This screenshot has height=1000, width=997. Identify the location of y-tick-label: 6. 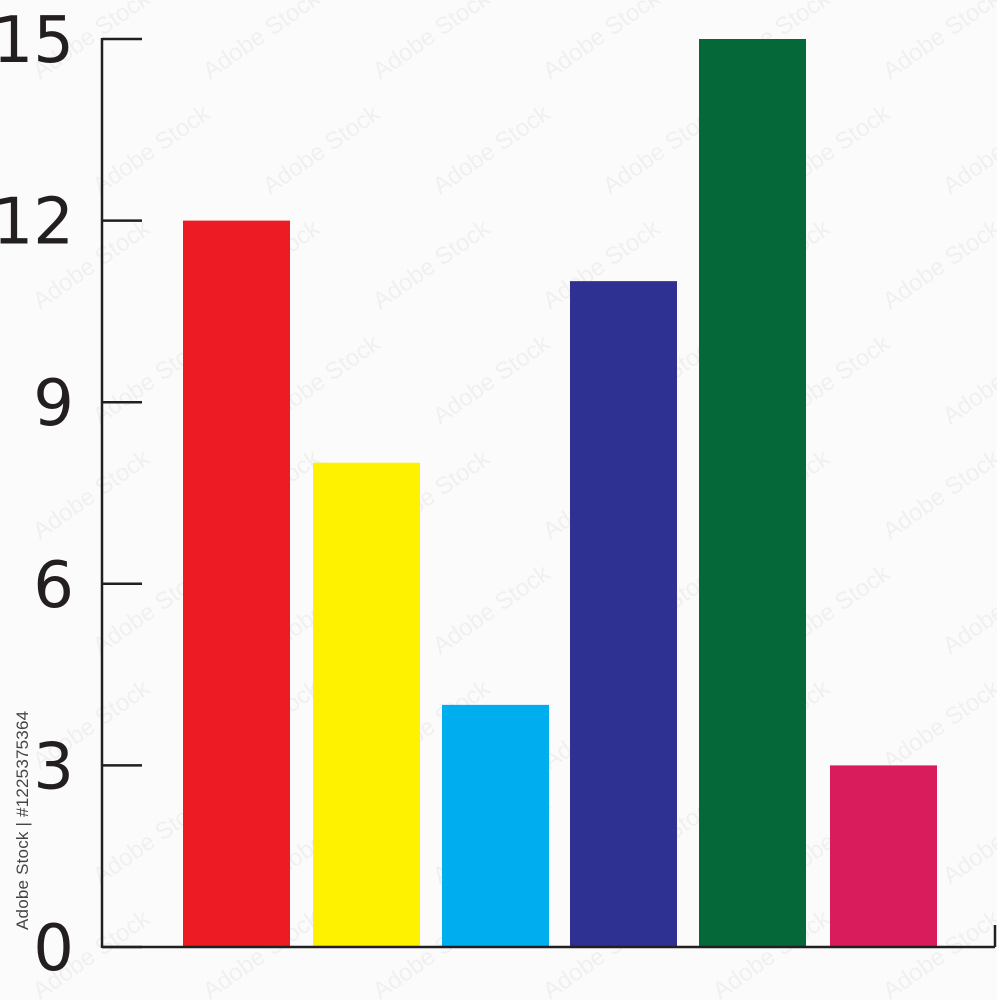
(53, 586).